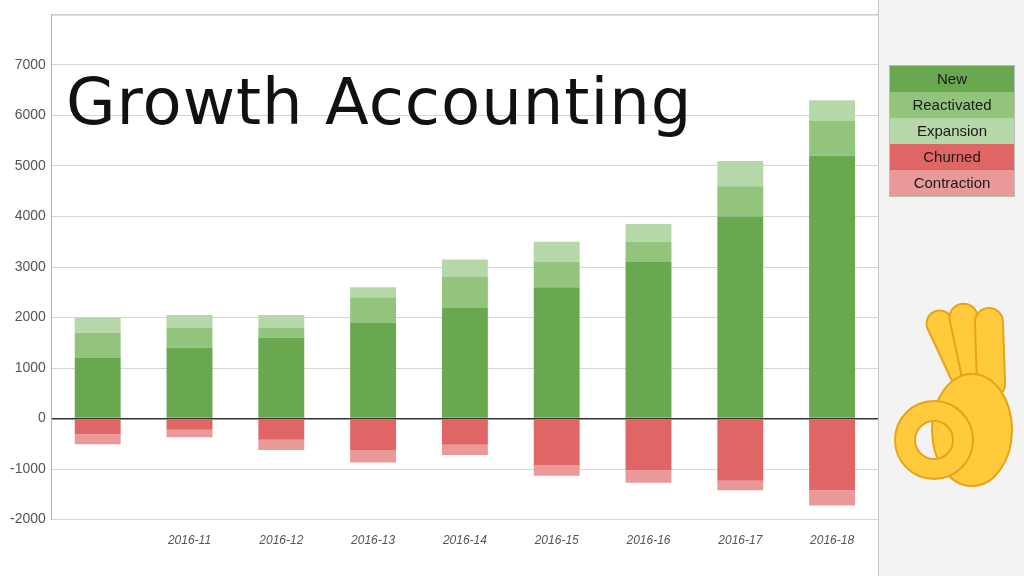 The width and height of the screenshot is (1024, 576). I want to click on y-tick-label: 2000, so click(30, 316).